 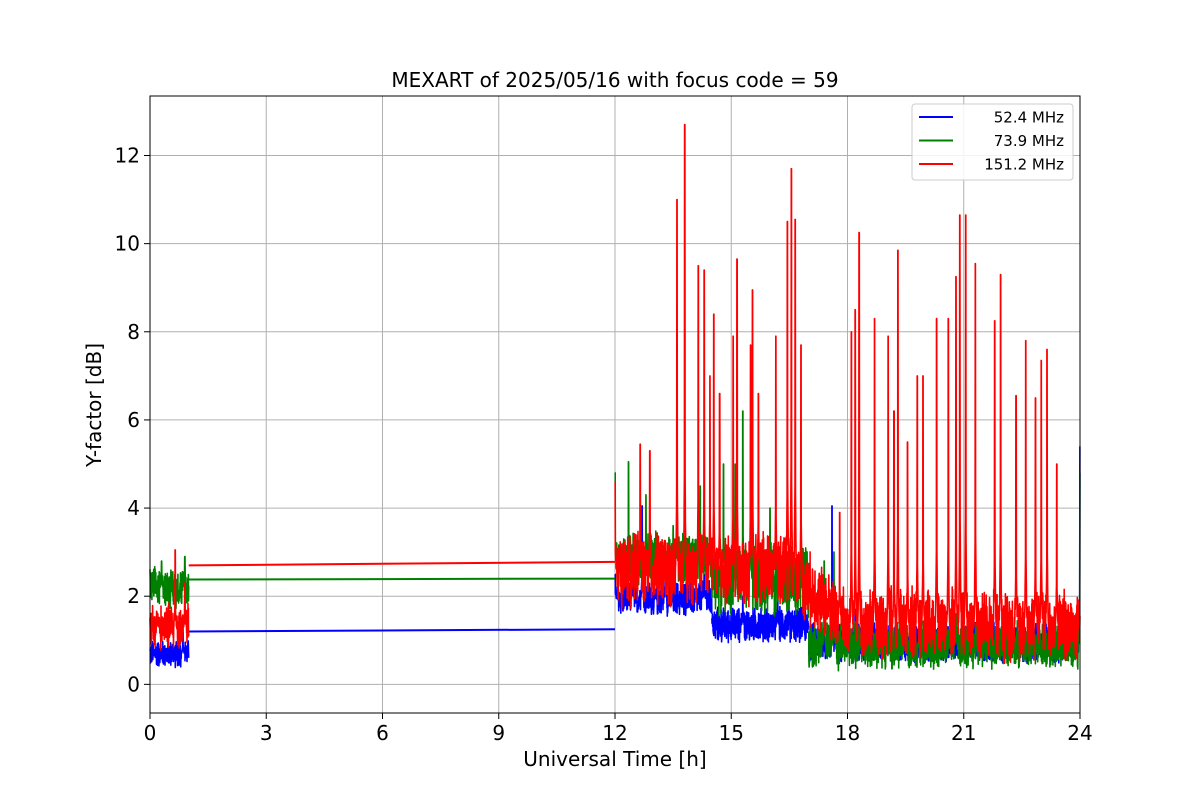 What do you see at coordinates (614, 759) in the screenshot?
I see `x-axis-label: Universal Time [h]` at bounding box center [614, 759].